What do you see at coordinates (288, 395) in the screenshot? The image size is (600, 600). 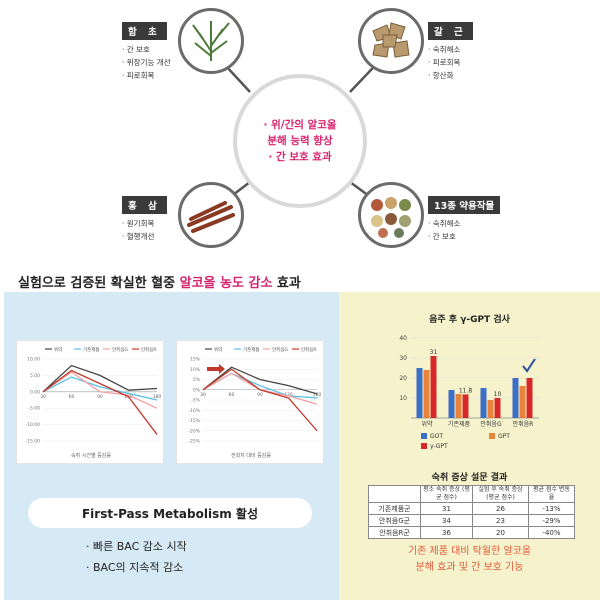 I see `x-tick-label: 120` at bounding box center [288, 395].